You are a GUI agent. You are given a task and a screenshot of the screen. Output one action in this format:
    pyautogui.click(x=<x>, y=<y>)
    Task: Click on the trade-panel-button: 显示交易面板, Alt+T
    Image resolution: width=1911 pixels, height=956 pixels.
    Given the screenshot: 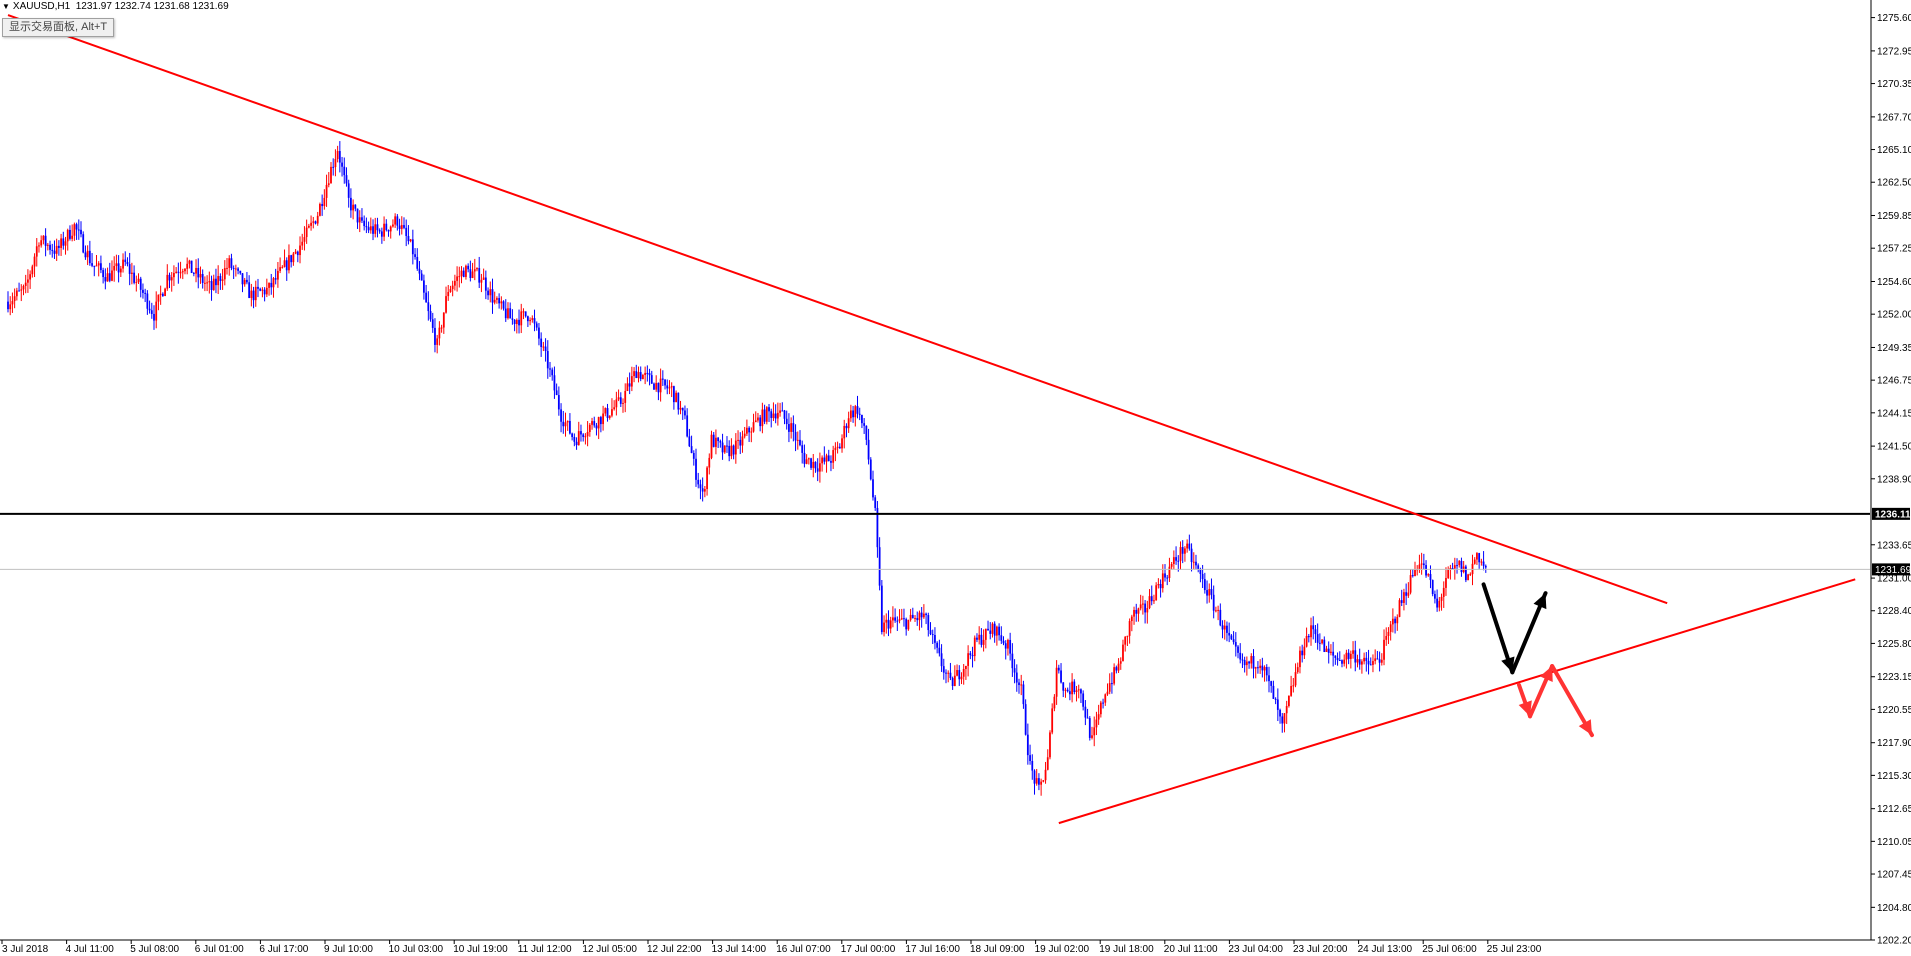 What is the action you would take?
    pyautogui.click(x=58, y=27)
    